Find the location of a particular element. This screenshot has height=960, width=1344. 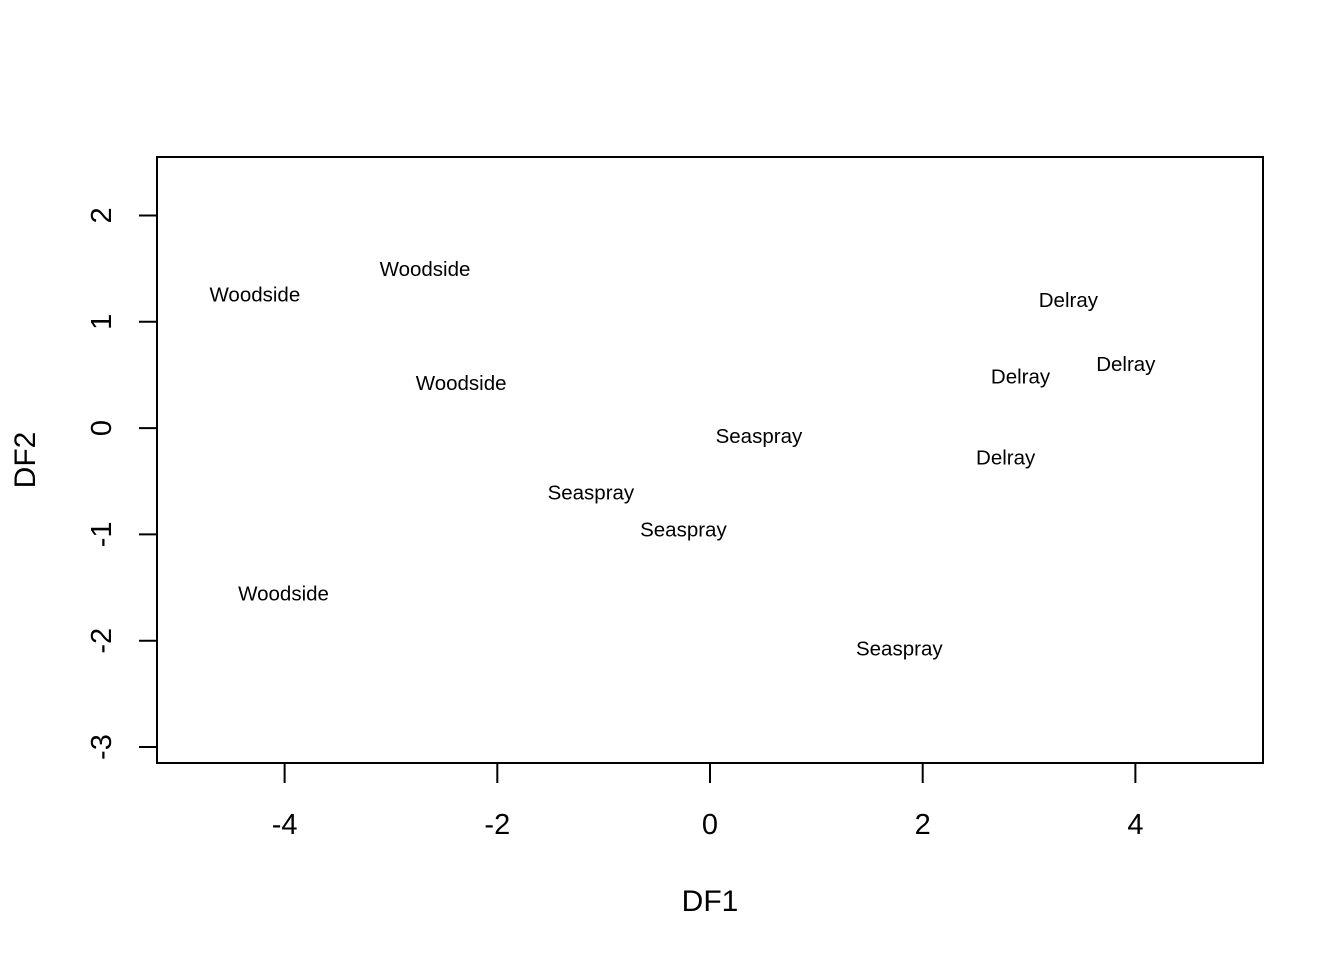

y-tick-label: -2 is located at coordinates (102, 641).